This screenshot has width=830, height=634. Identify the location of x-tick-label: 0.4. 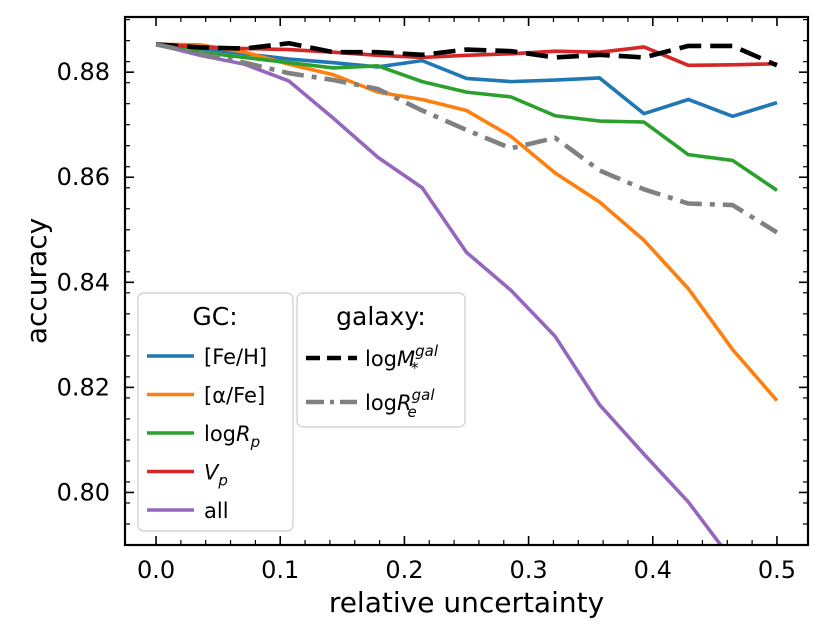
(653, 570).